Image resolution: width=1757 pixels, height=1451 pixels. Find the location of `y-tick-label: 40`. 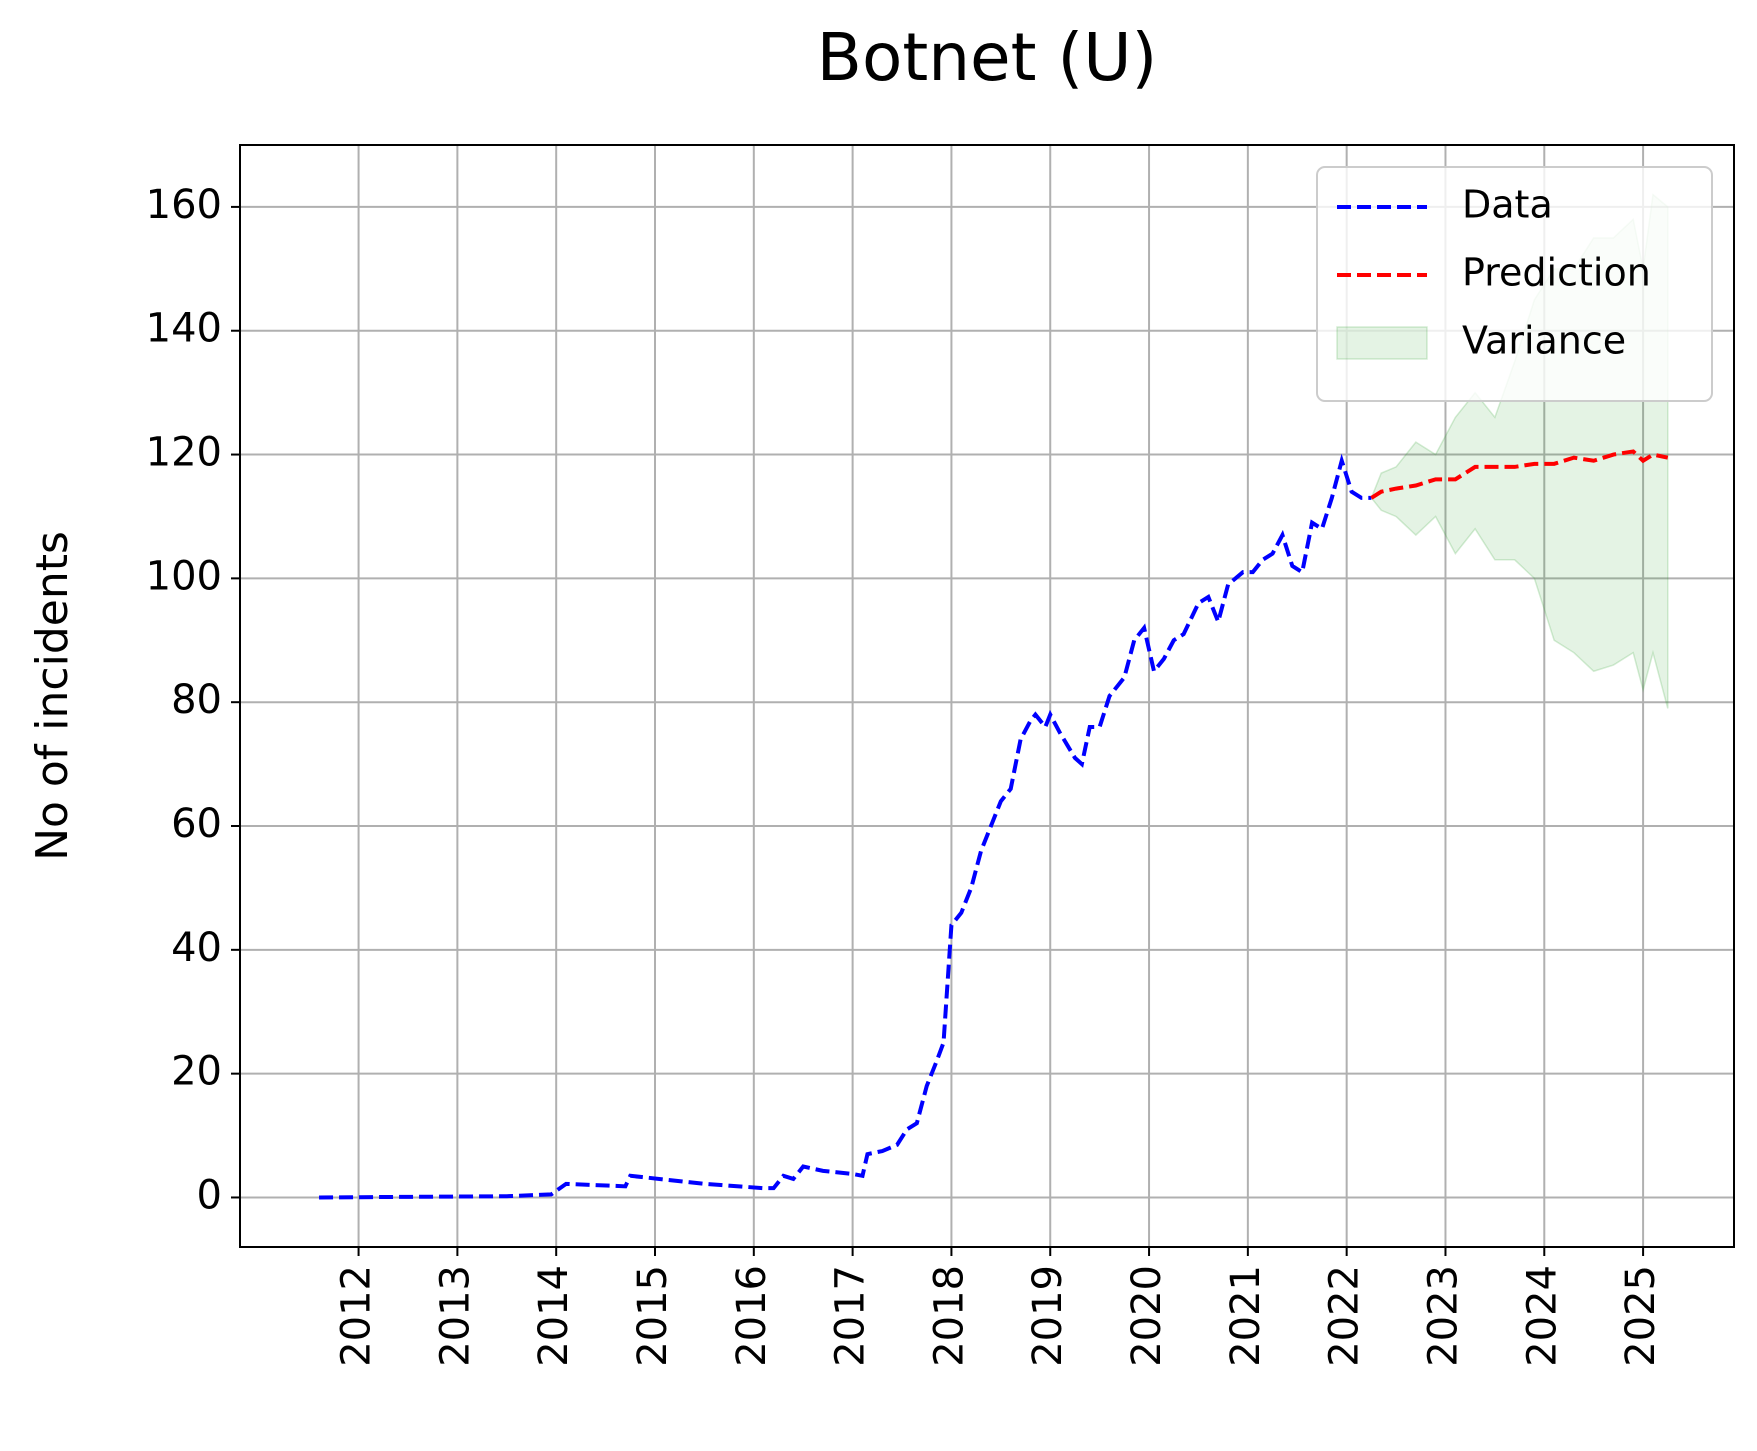

y-tick-label: 40 is located at coordinates (196, 948).